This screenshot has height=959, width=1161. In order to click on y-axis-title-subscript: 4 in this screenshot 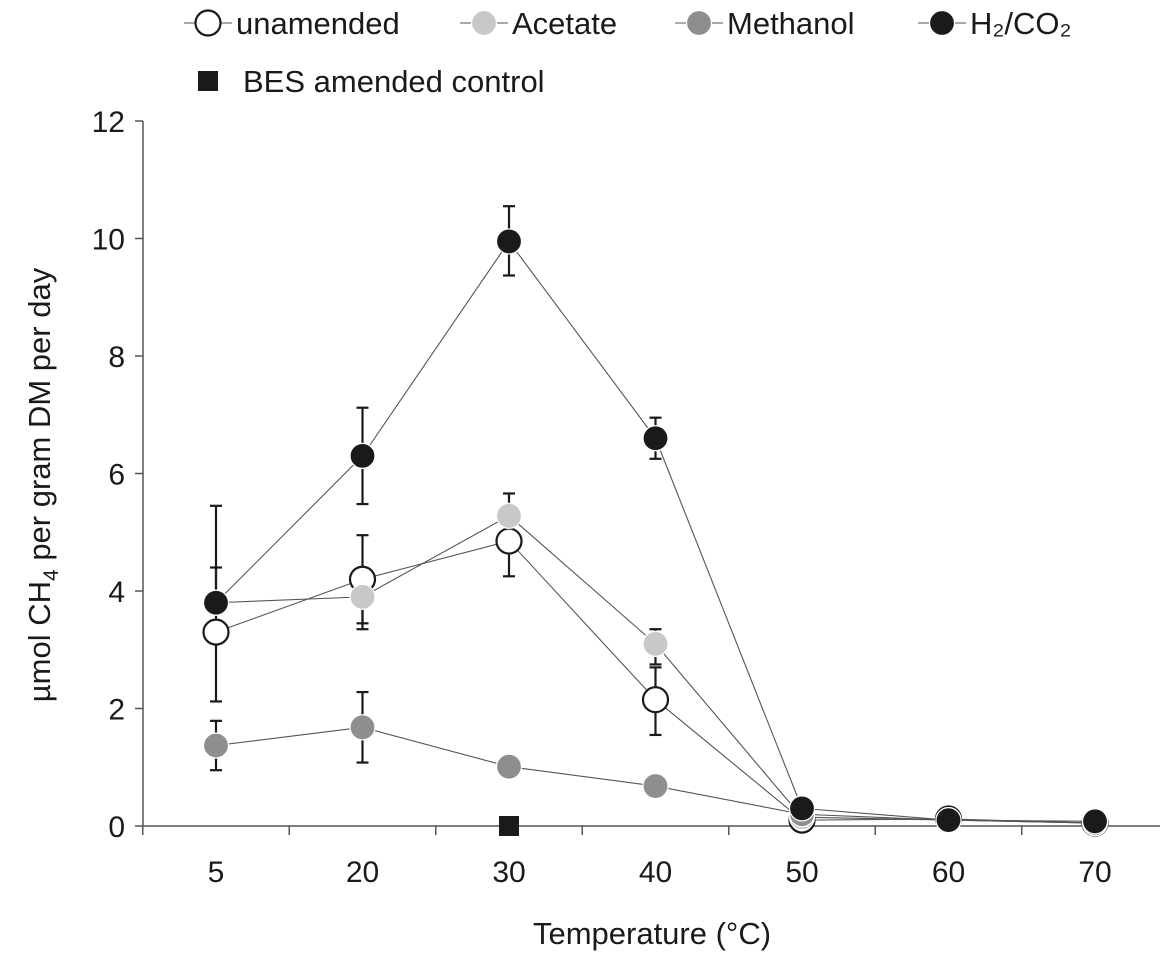, I will do `click(51, 575)`.